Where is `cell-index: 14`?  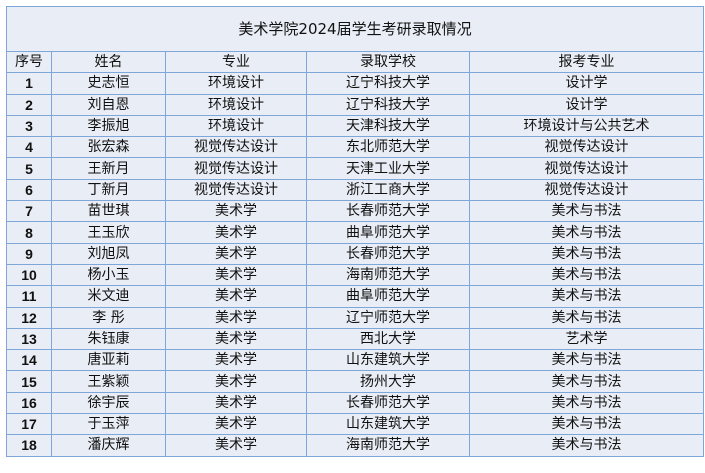
cell-index: 14 is located at coordinates (29, 360).